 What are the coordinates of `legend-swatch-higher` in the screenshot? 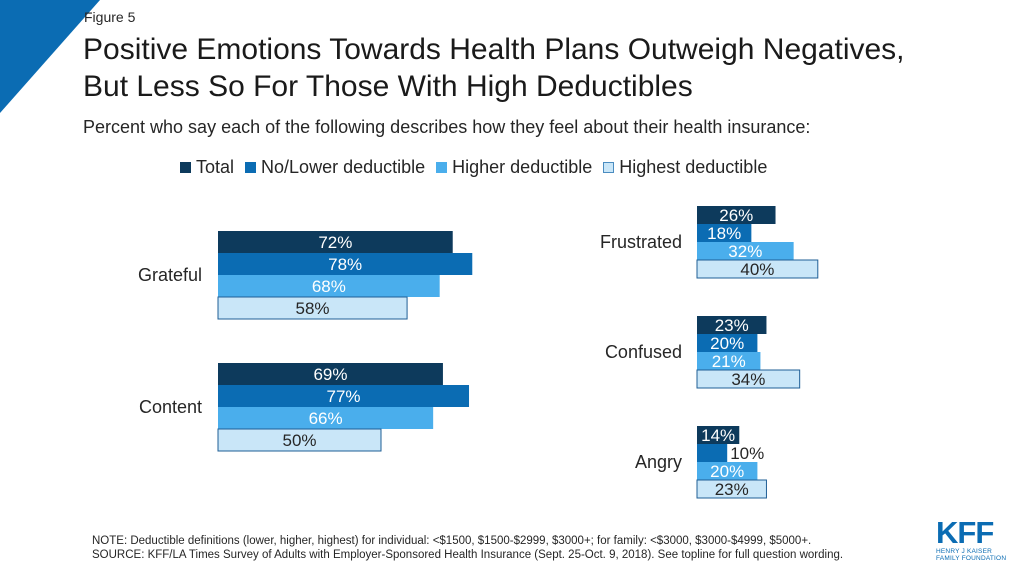 It's located at (442, 167).